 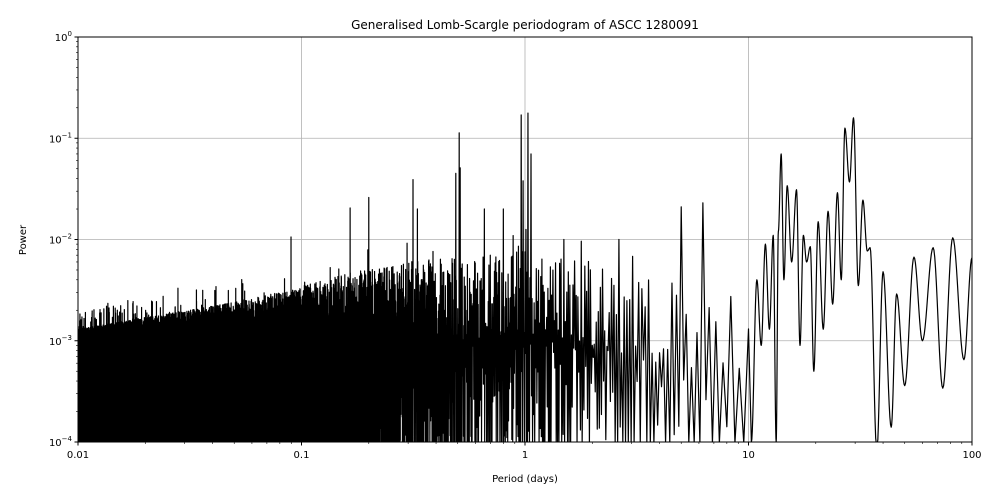 I want to click on x-tick-label: 0.01, so click(x=78, y=455).